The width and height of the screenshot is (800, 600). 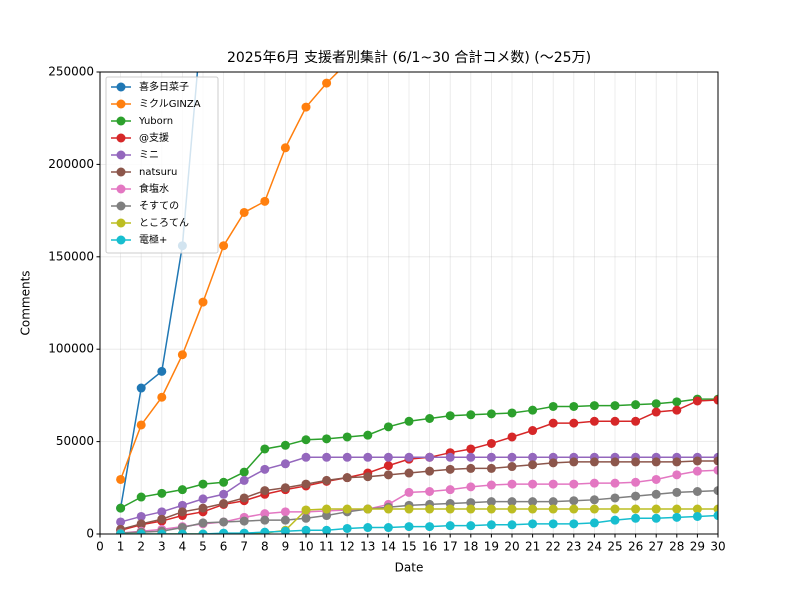 I want to click on x-tick-label: 29, so click(x=697, y=547).